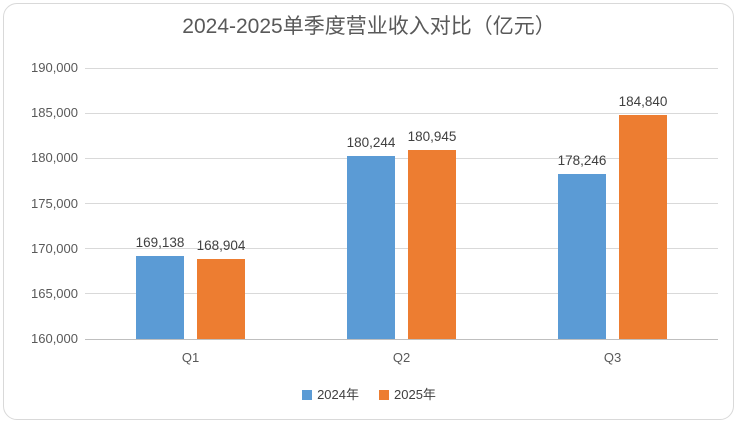  What do you see at coordinates (371, 247) in the screenshot?
I see `bar-2024-q2` at bounding box center [371, 247].